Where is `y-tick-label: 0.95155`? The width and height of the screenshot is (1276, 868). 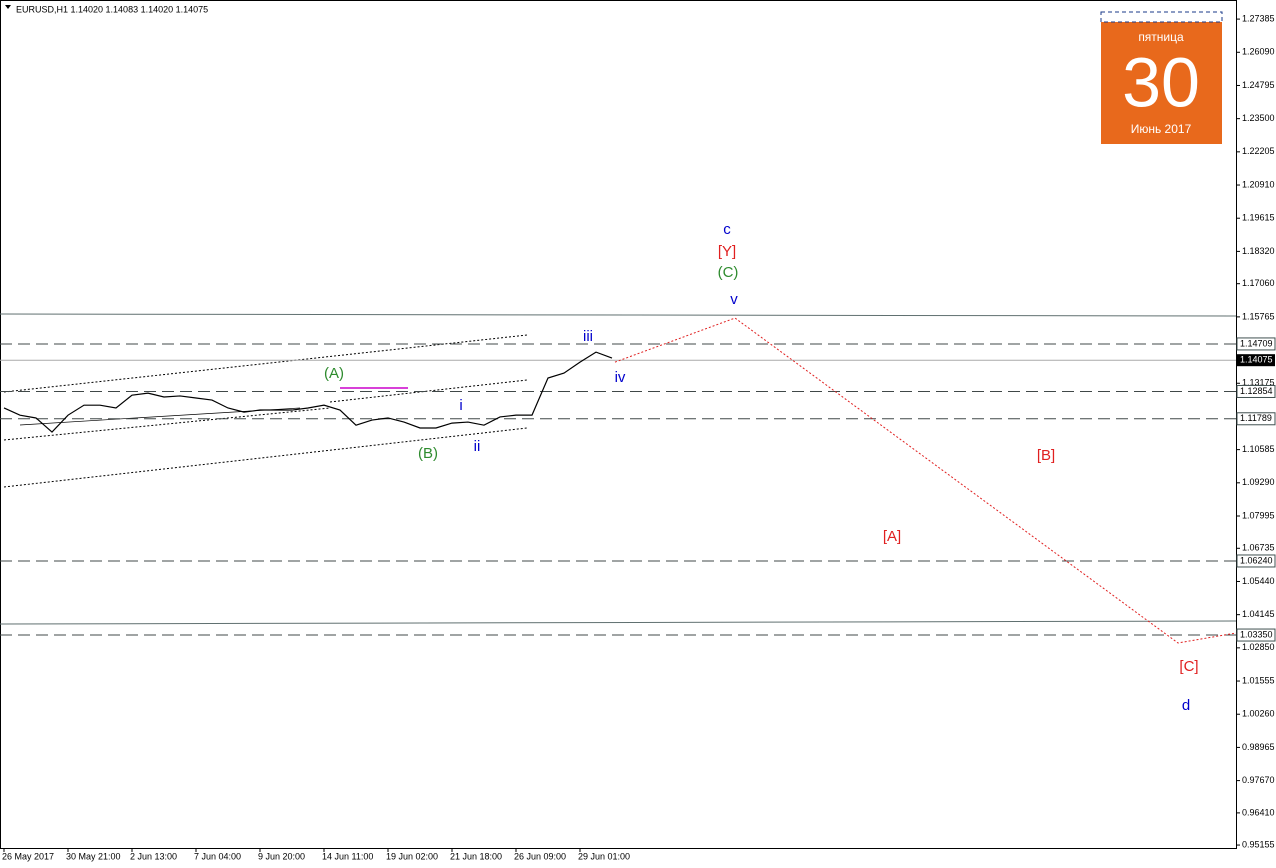
y-tick-label: 0.95155 is located at coordinates (1258, 844).